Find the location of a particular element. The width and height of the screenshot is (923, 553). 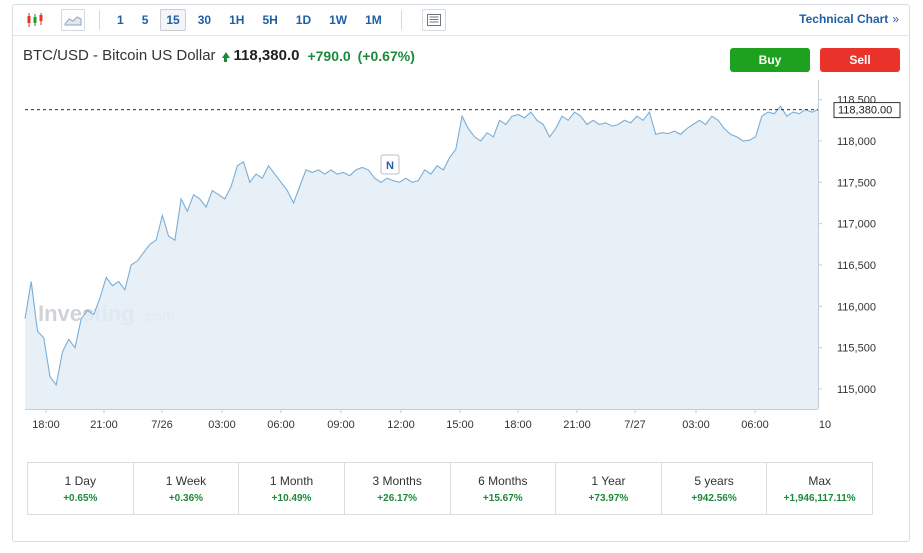

x-tick-label: 7/27 is located at coordinates (634, 425).